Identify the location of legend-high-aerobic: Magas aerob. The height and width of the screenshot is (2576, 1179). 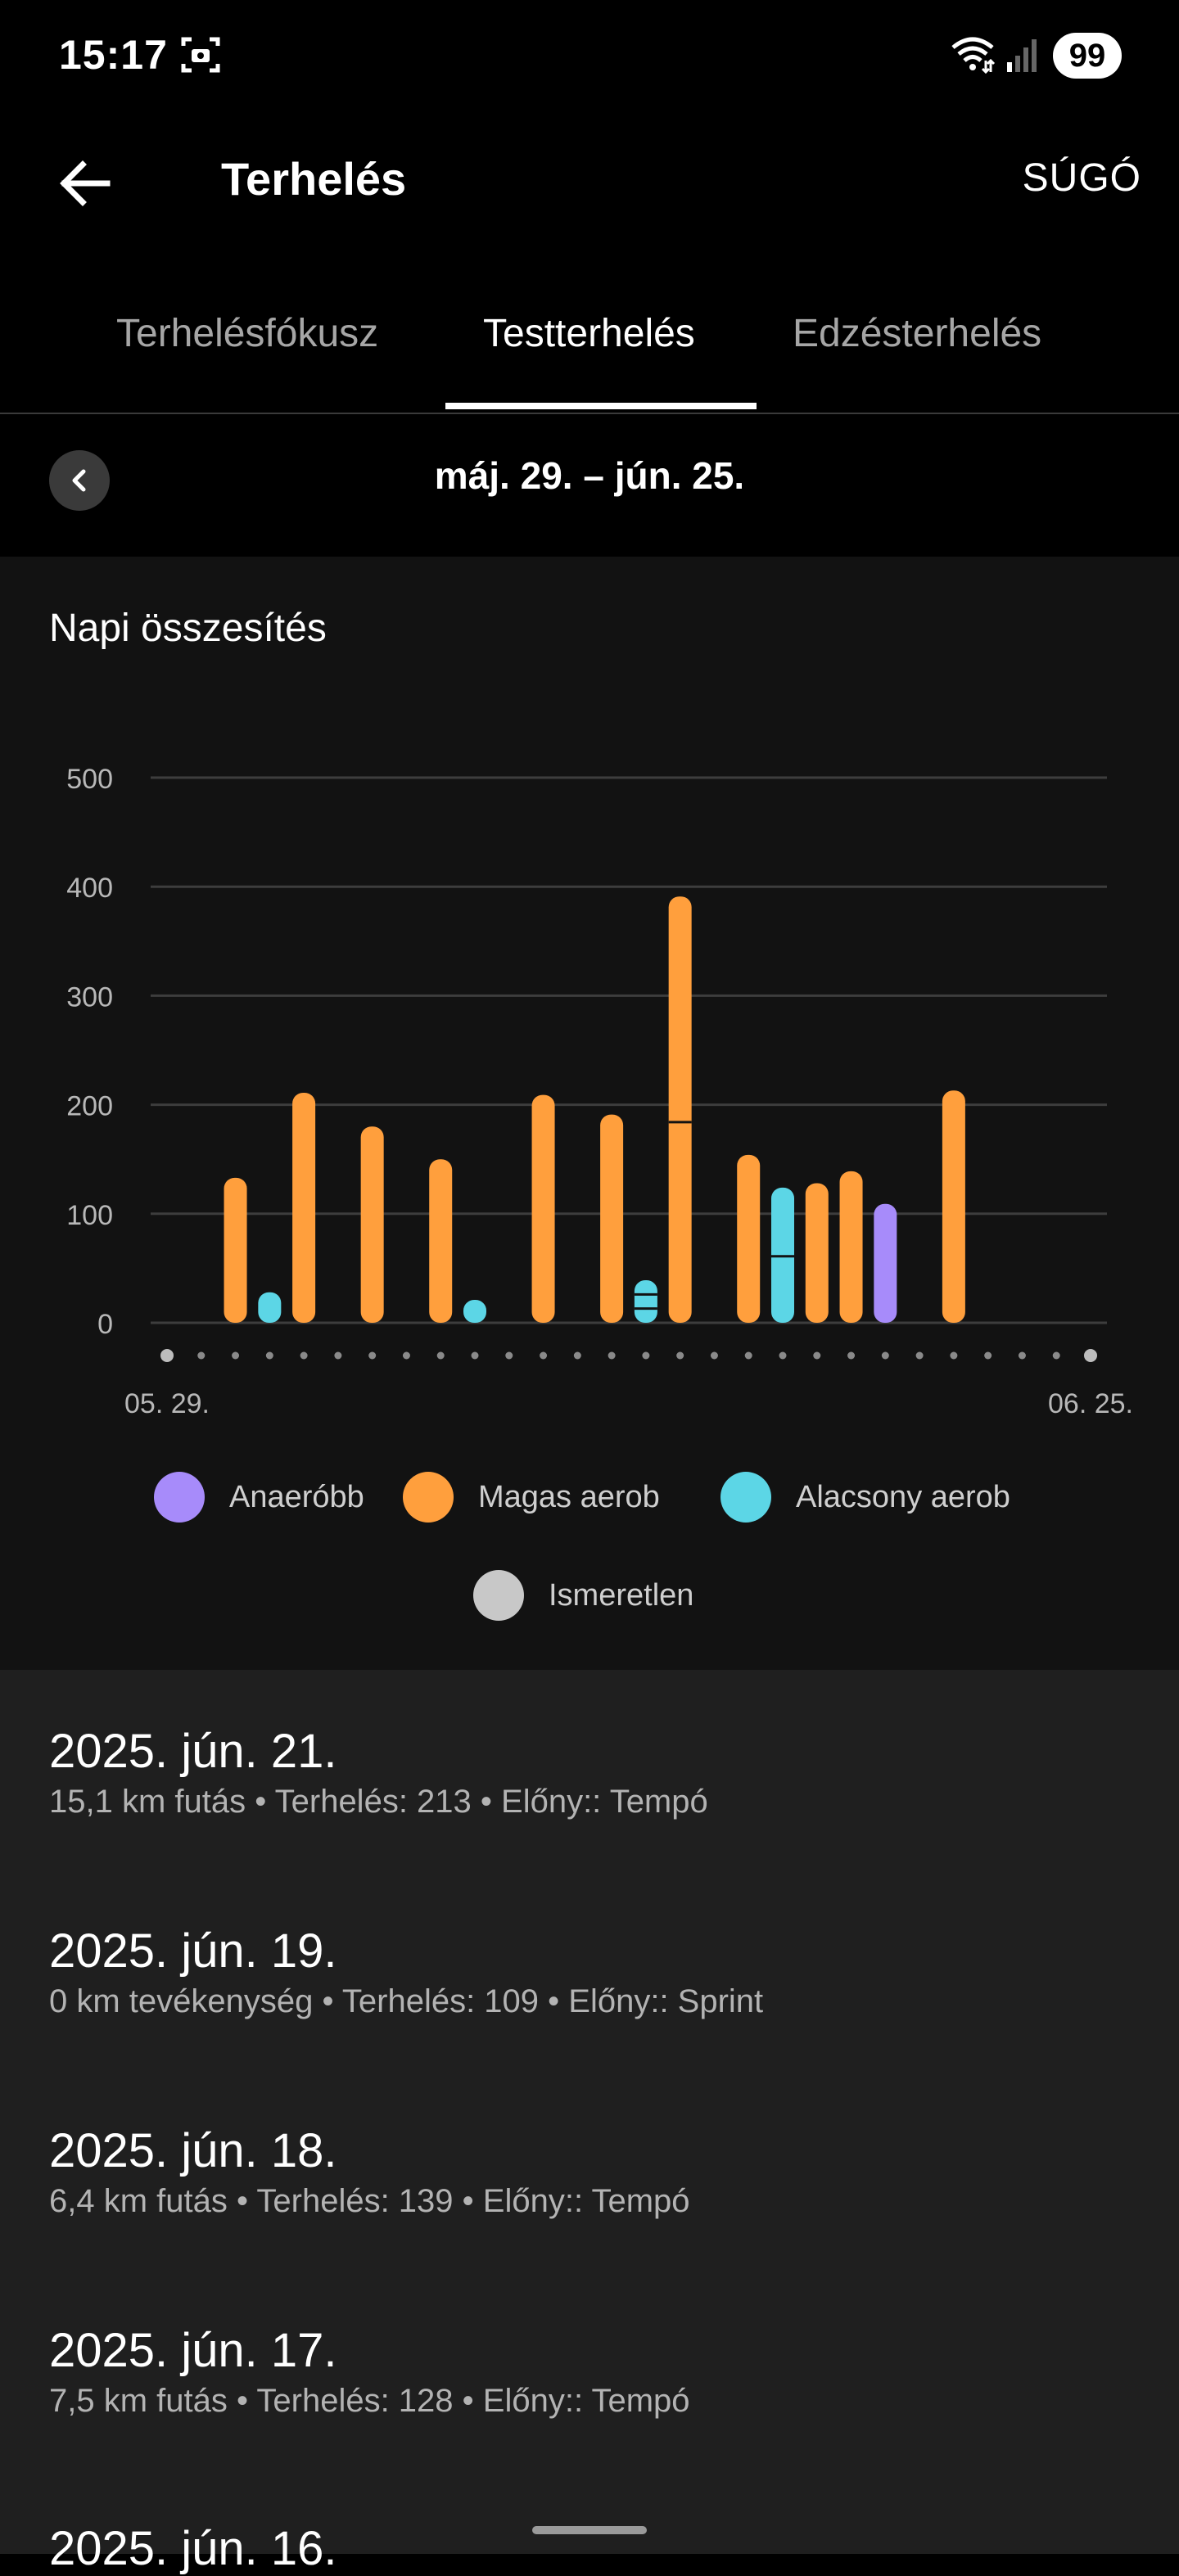
(531, 1497).